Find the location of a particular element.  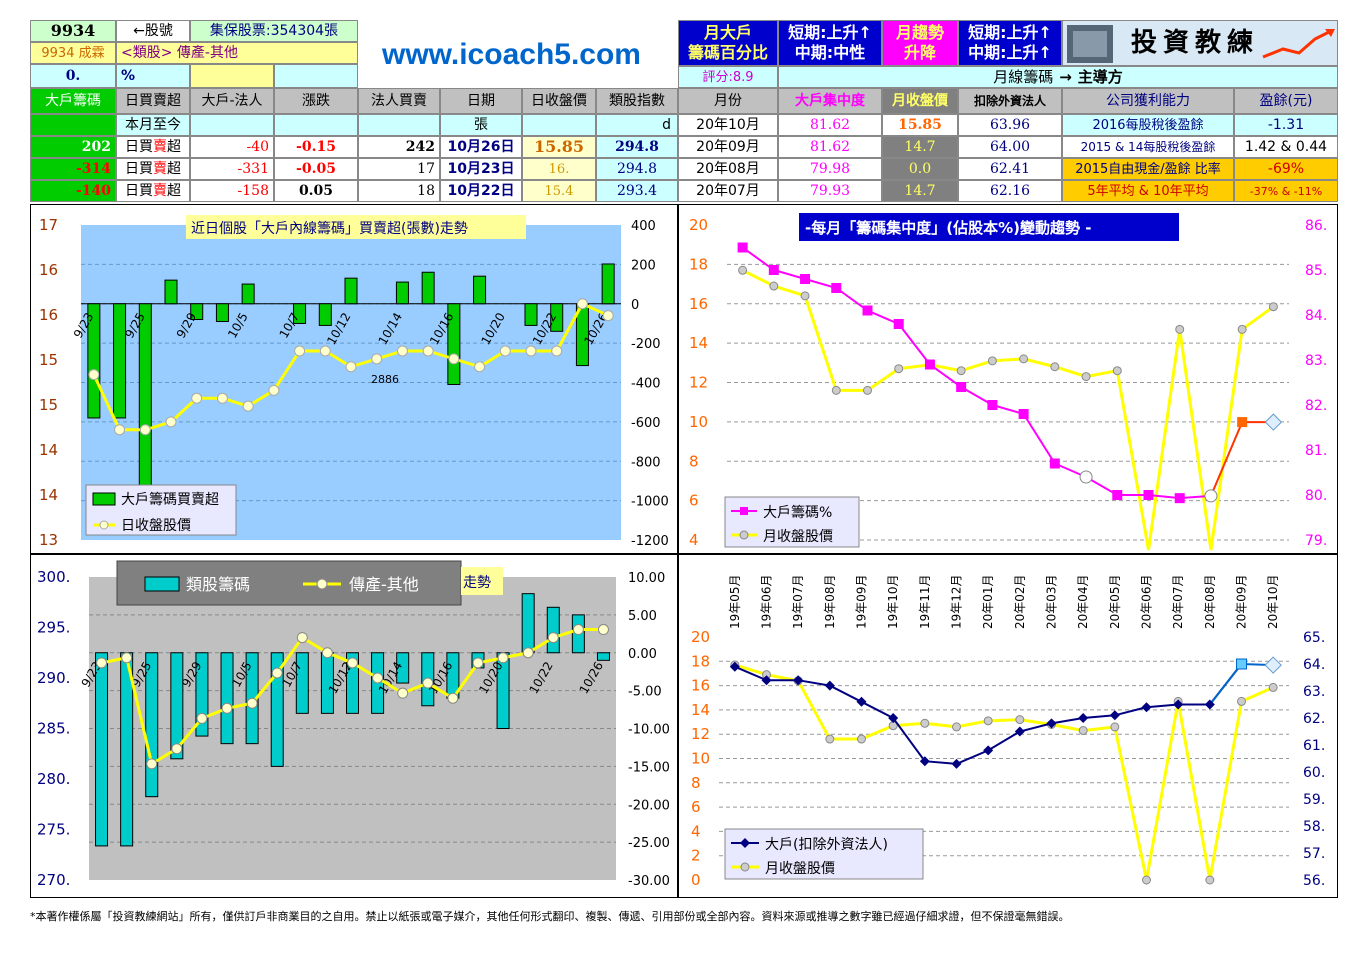

month-header-1: 大戶集中度 is located at coordinates (830, 101).